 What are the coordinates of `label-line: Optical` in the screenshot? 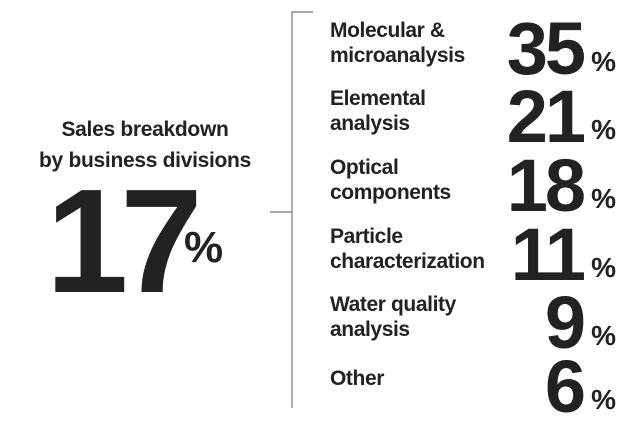 It's located at (364, 167).